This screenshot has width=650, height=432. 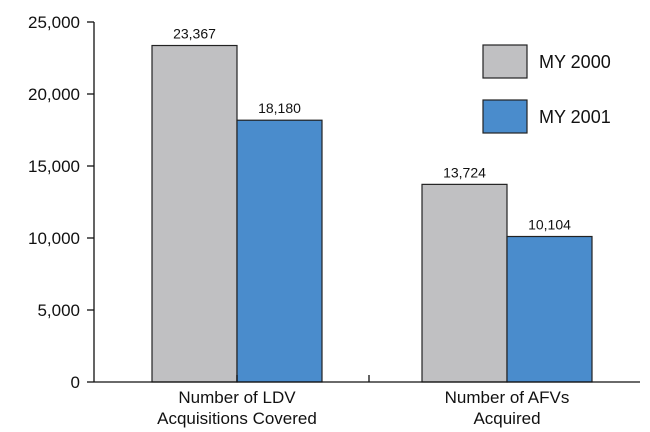 What do you see at coordinates (464, 172) in the screenshot?
I see `data-label-3: 13,724` at bounding box center [464, 172].